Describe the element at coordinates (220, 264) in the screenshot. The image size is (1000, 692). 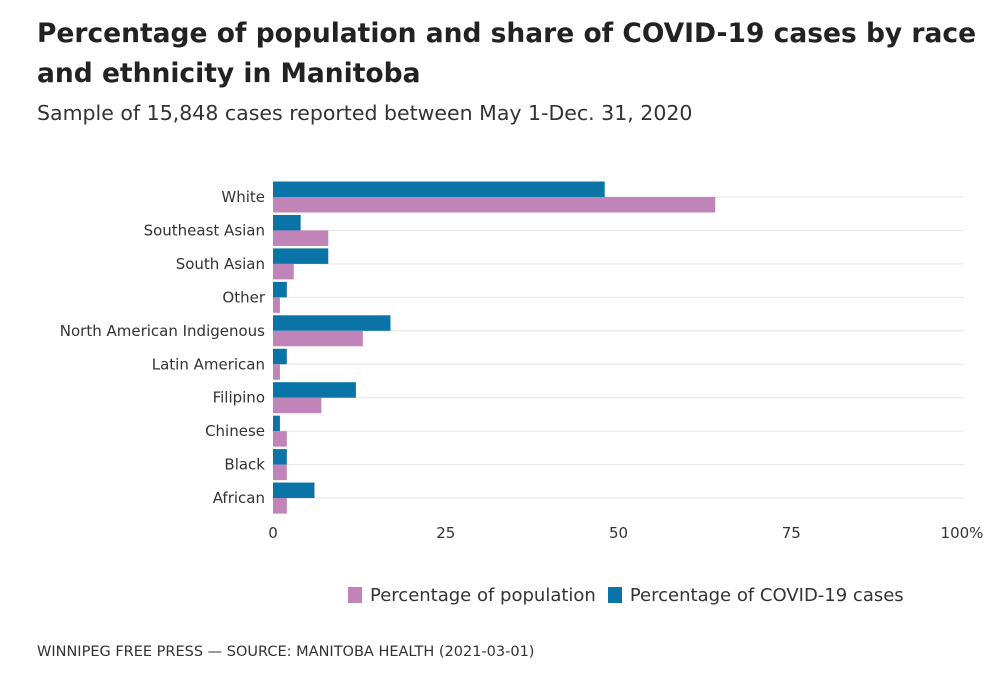
I see `category-label: South Asian` at that location.